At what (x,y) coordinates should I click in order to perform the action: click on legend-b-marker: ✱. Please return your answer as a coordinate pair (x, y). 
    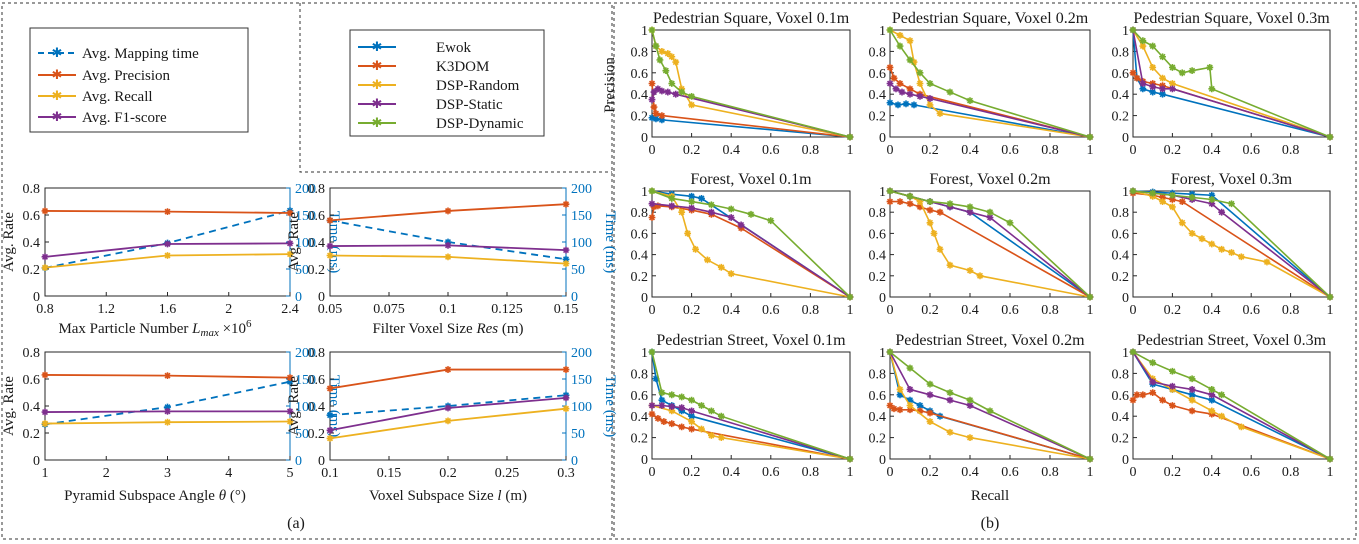
    Looking at the image, I should click on (377, 46).